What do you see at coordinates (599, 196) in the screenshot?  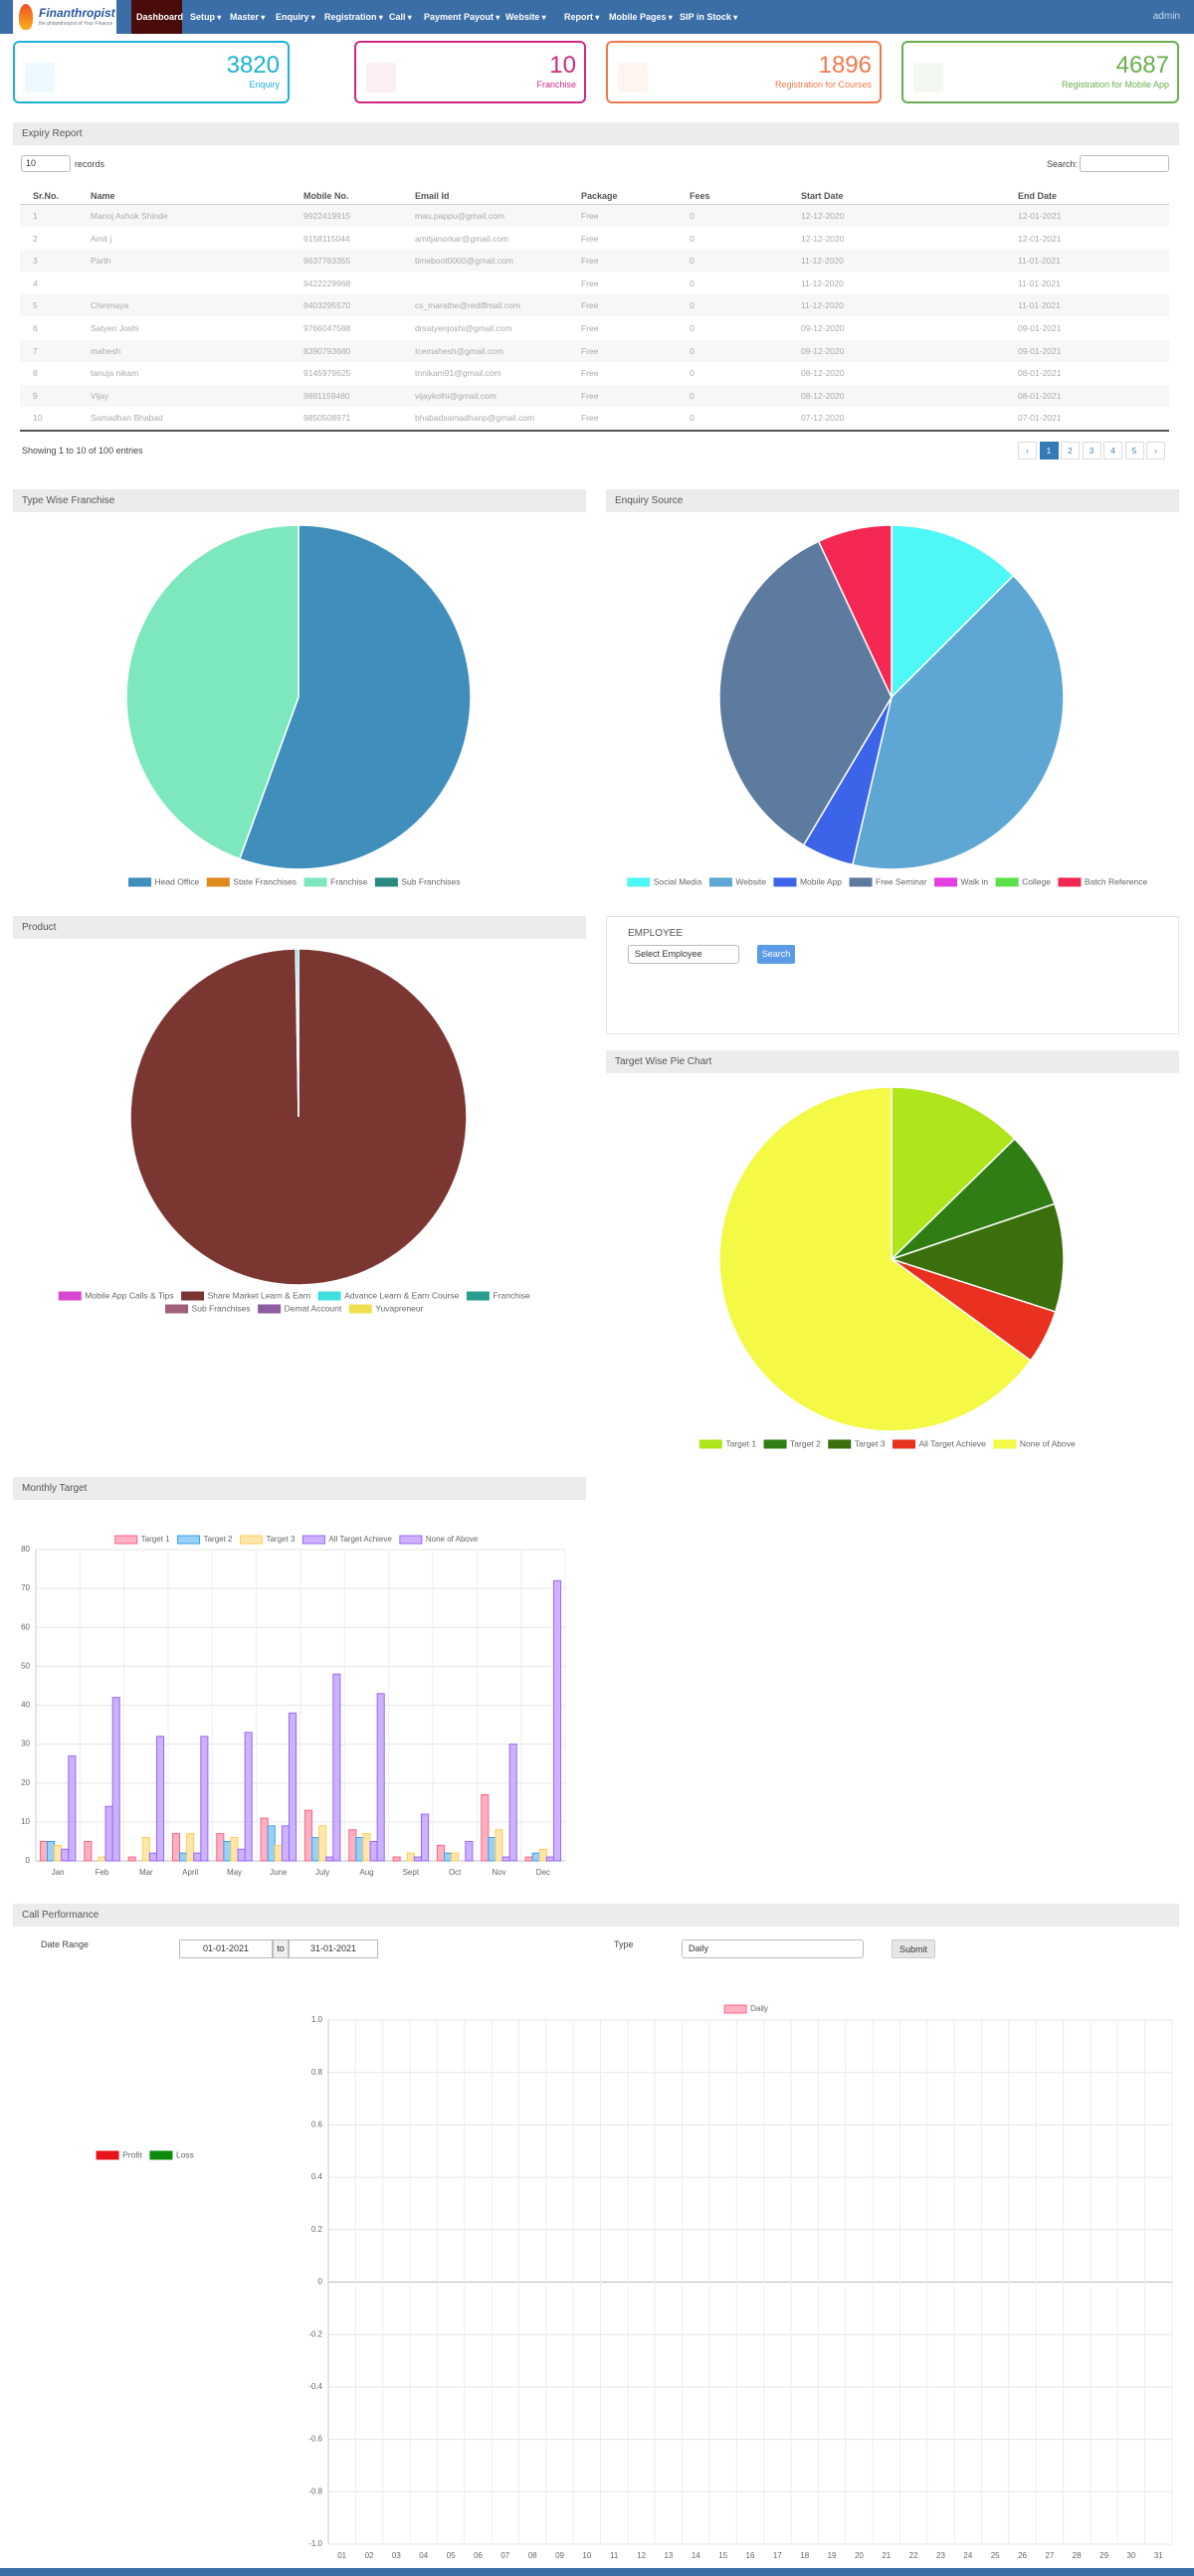 I see `column-header: Package` at bounding box center [599, 196].